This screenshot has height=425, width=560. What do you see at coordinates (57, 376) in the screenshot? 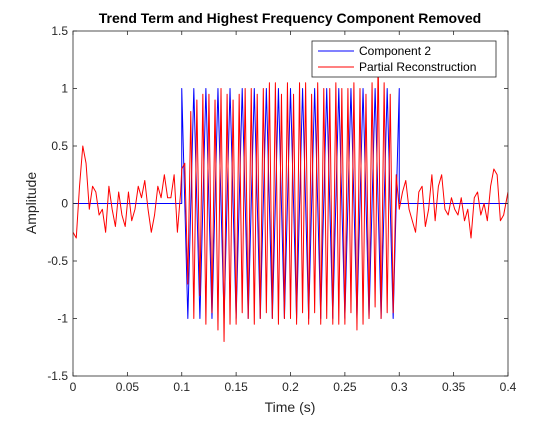
I see `y-tick-label: -1.5` at bounding box center [57, 376].